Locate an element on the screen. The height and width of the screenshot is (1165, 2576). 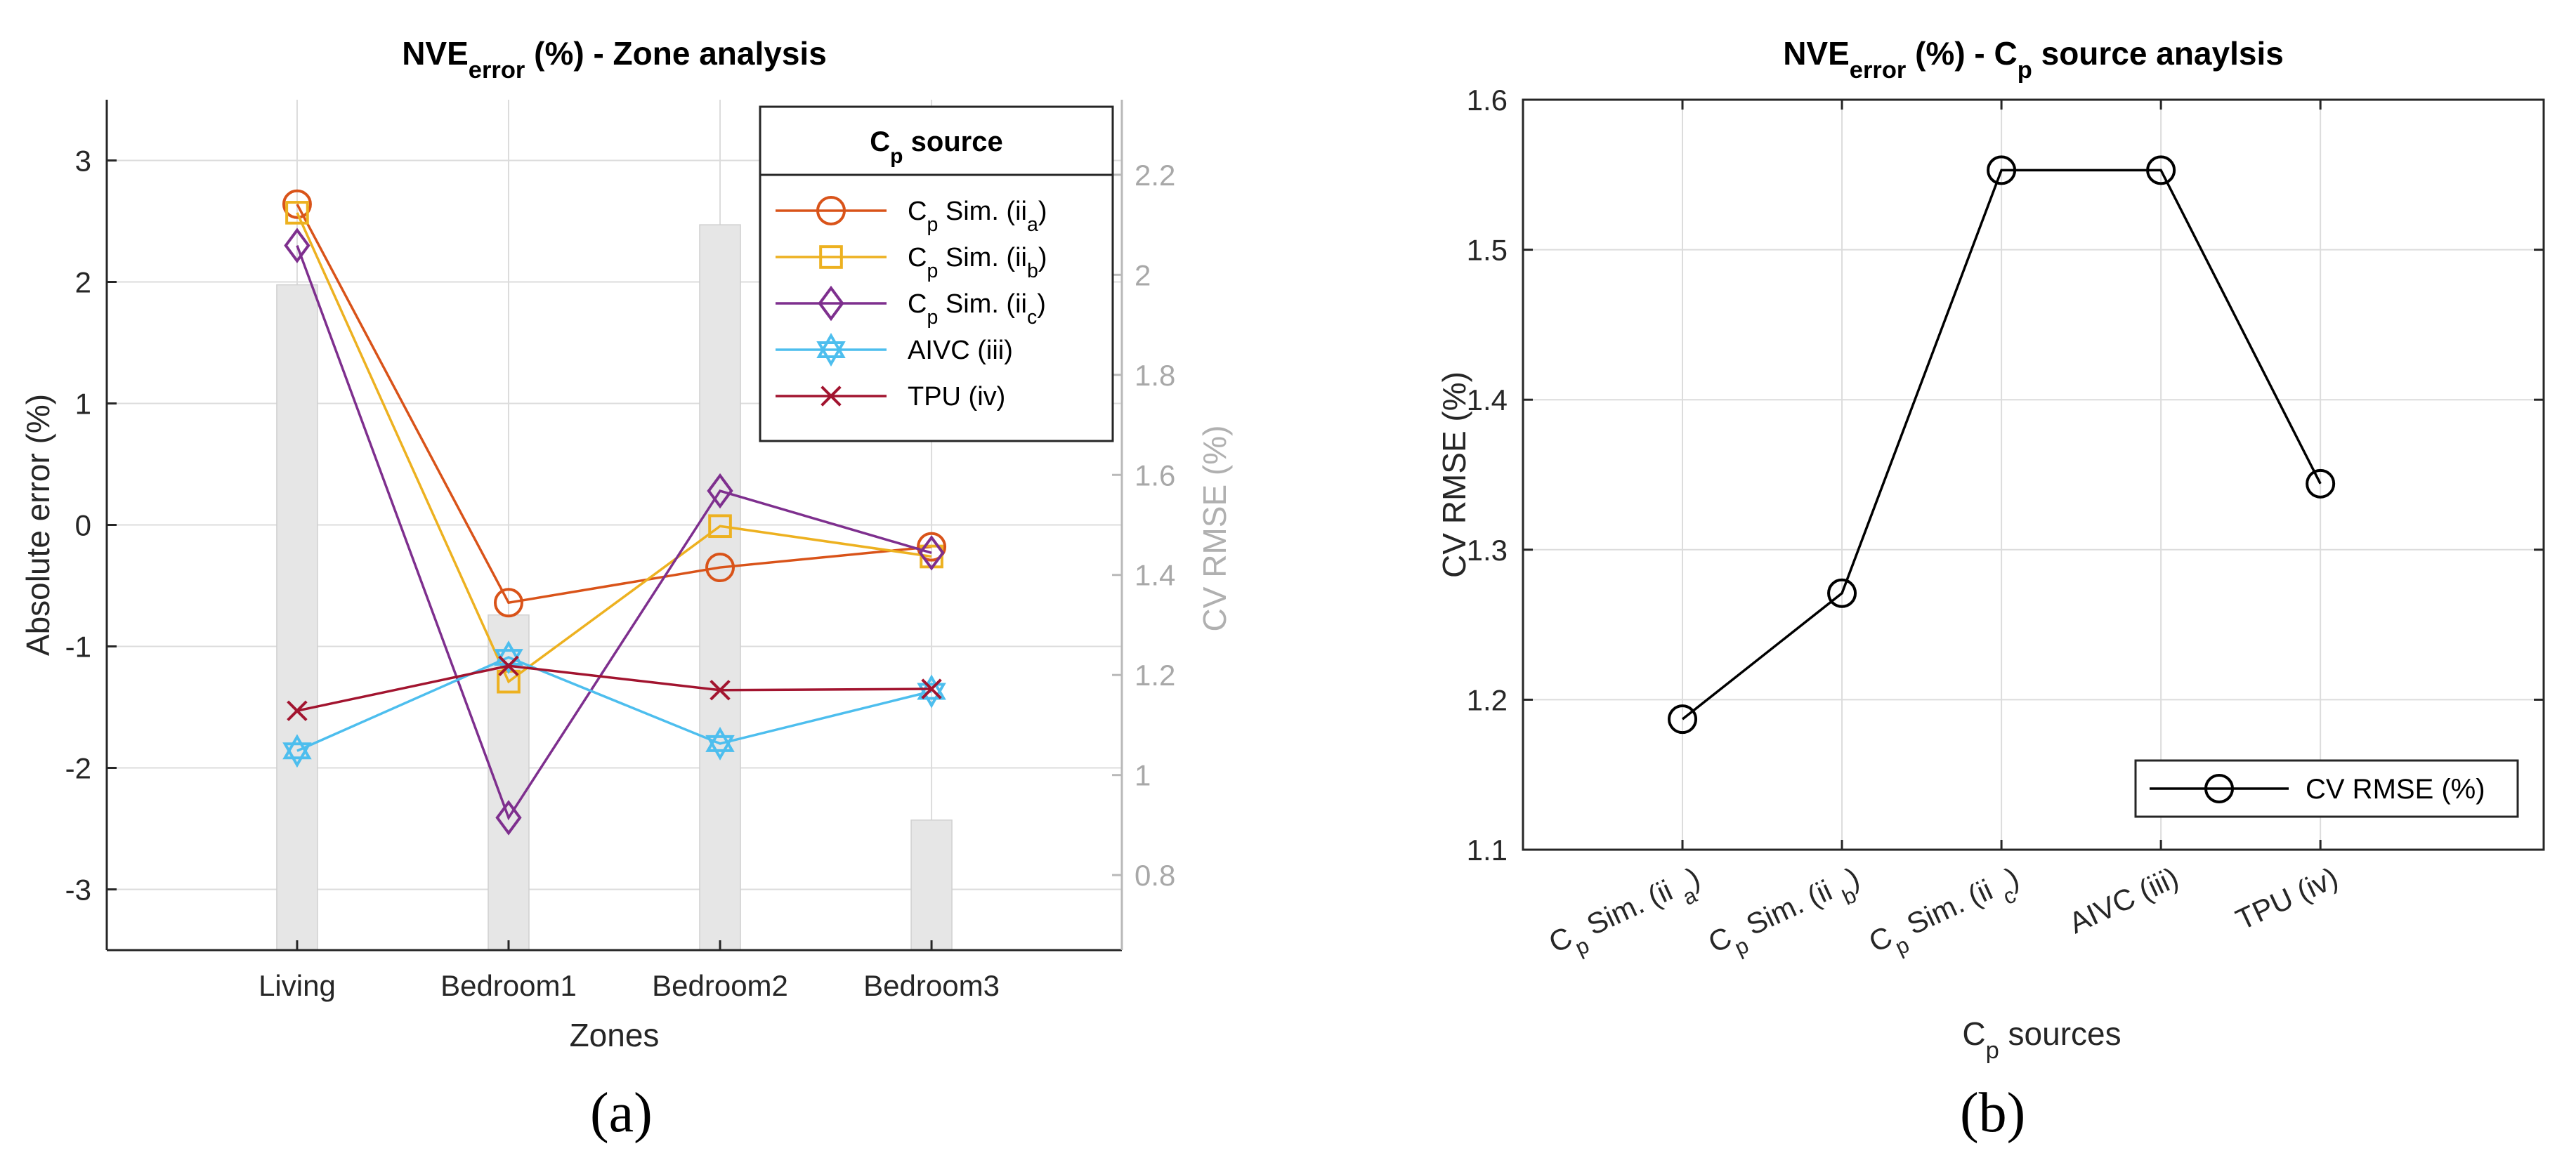
x-tick-label: Cp Sim. (ii b) is located at coordinates (1787, 915).